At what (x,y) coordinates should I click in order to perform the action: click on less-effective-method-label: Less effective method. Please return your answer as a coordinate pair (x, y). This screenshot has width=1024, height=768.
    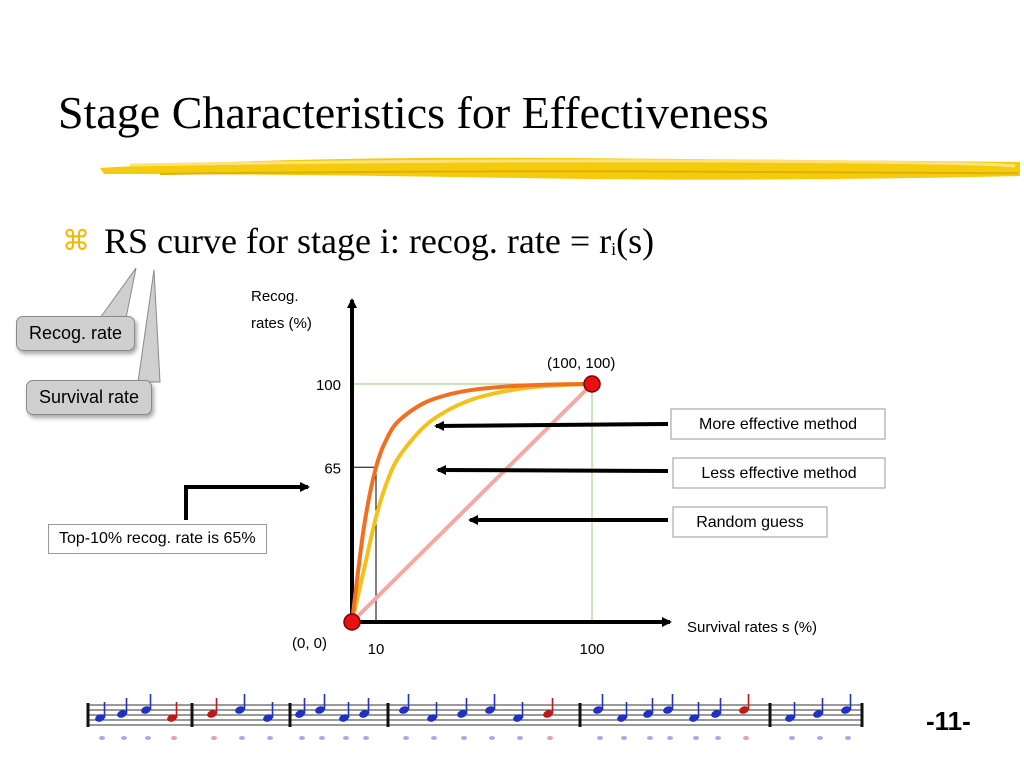
    Looking at the image, I should click on (778, 473).